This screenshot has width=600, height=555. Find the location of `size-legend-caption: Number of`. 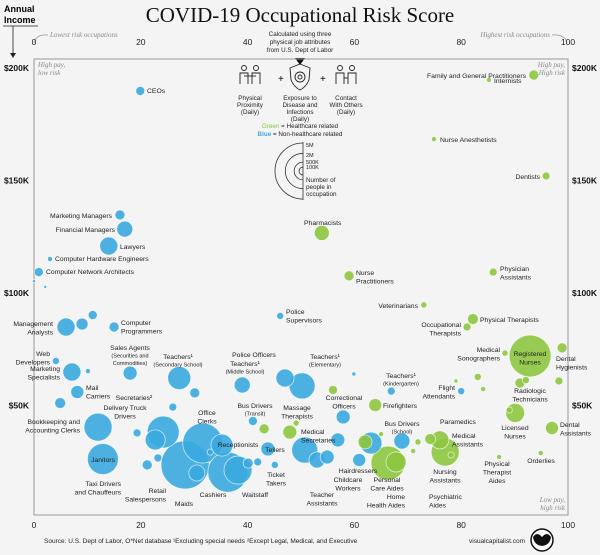

size-legend-caption: Number of is located at coordinates (321, 180).